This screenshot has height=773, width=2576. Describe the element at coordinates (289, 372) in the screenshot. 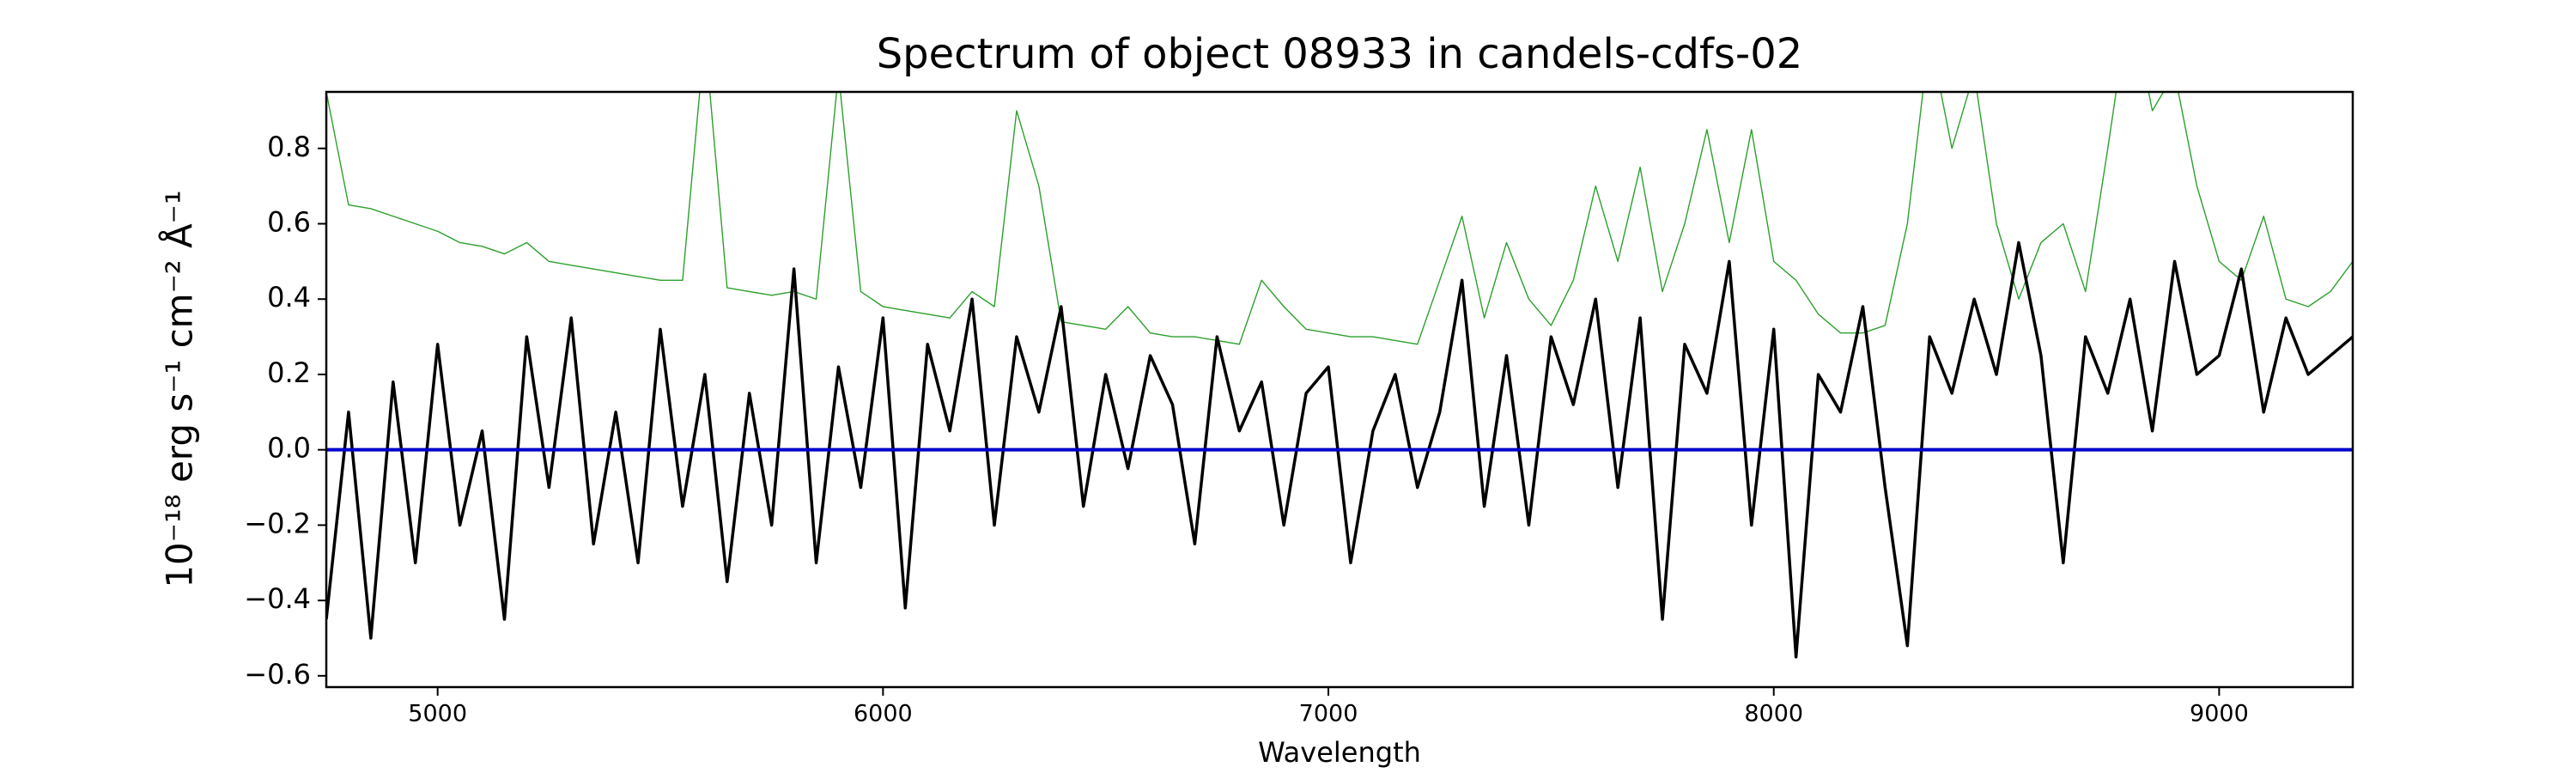

I see `y-tick-label: 0.2` at that location.